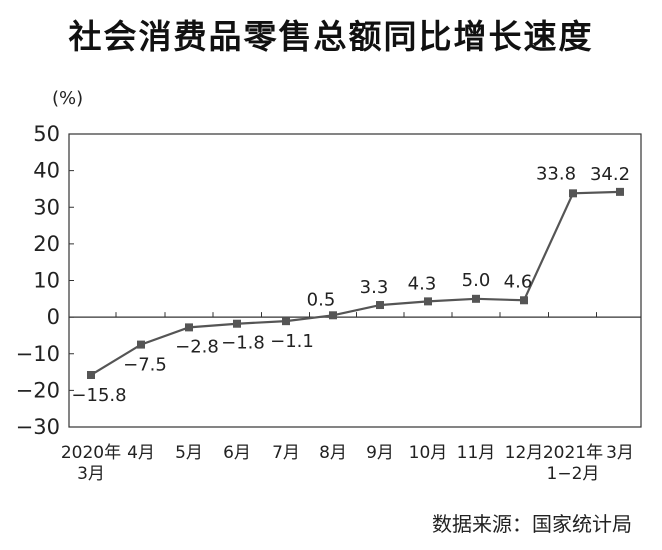 The image size is (662, 550). I want to click on data-label: −2.8, so click(197, 346).